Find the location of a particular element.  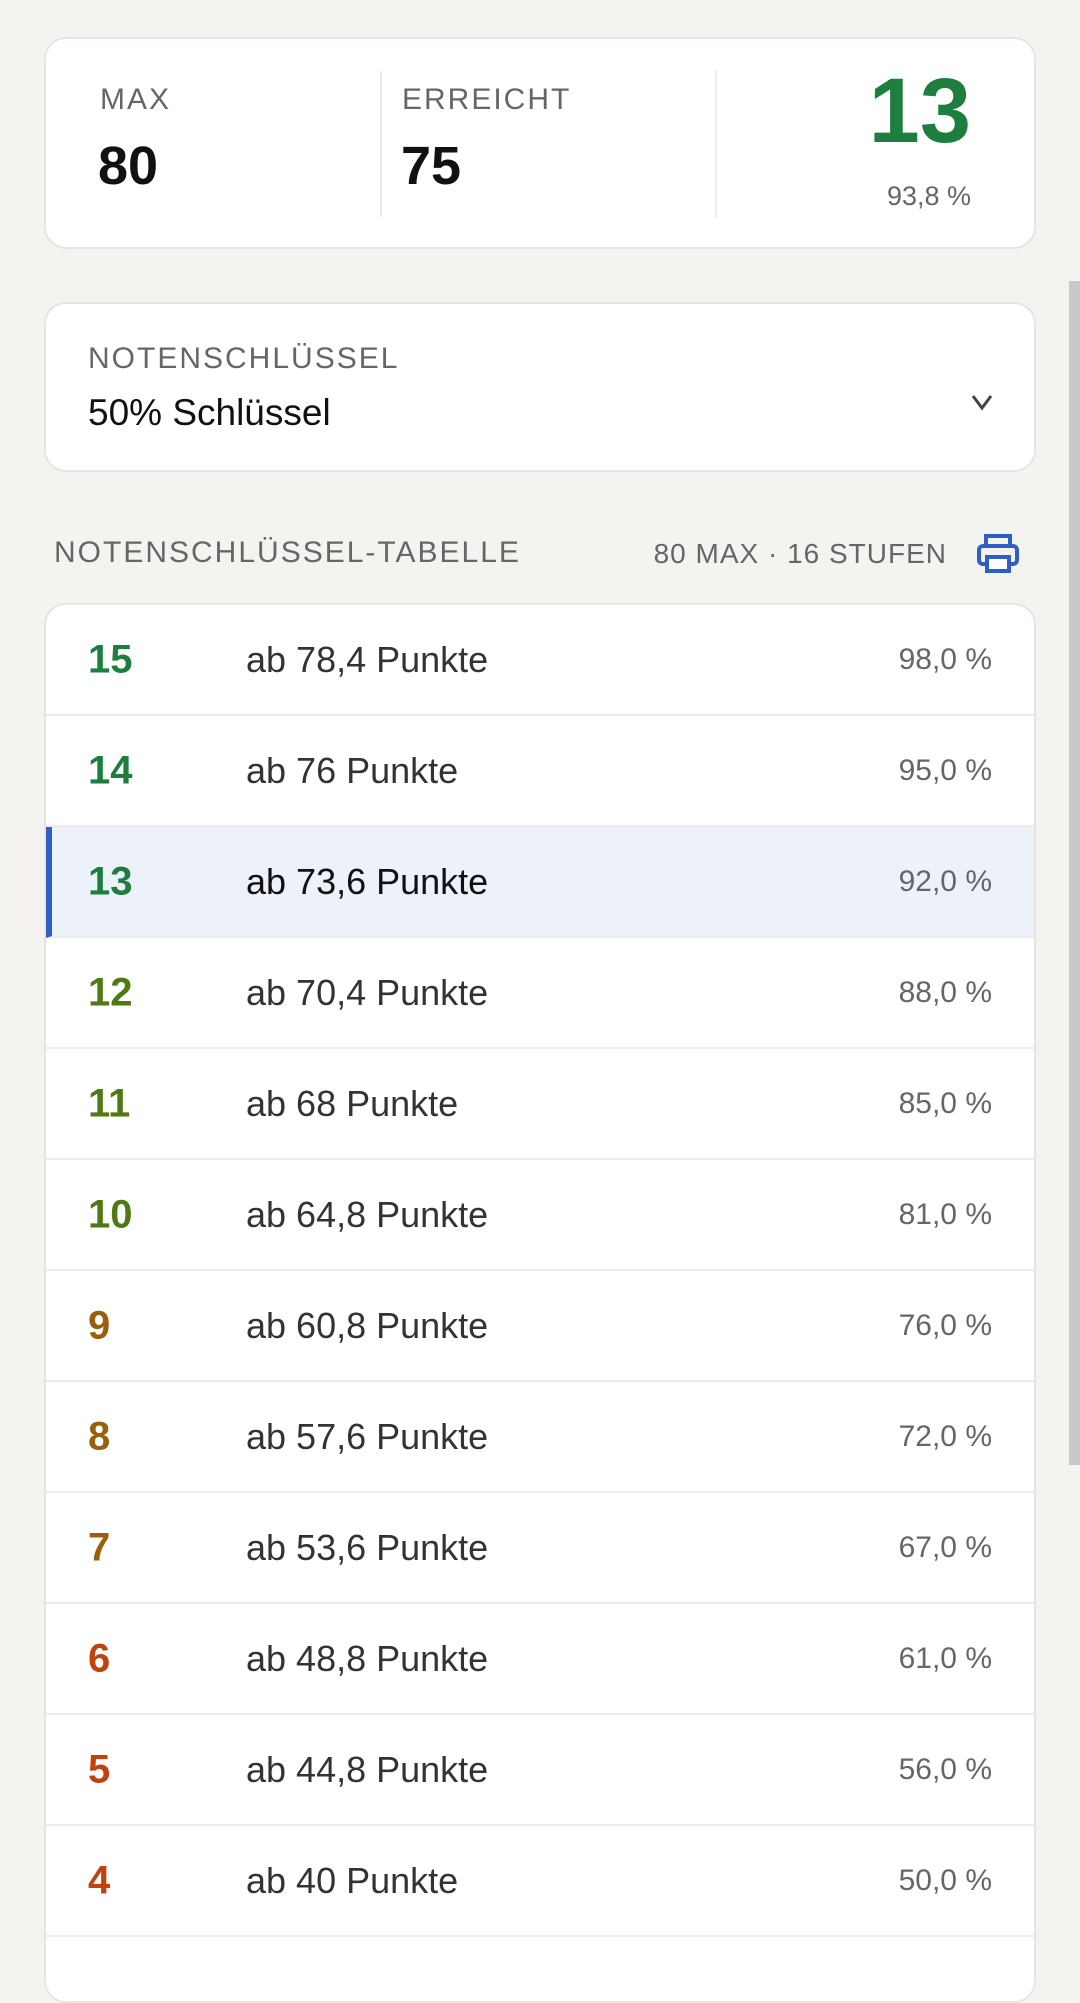

row-percent: 67,0 % is located at coordinates (945, 1547).